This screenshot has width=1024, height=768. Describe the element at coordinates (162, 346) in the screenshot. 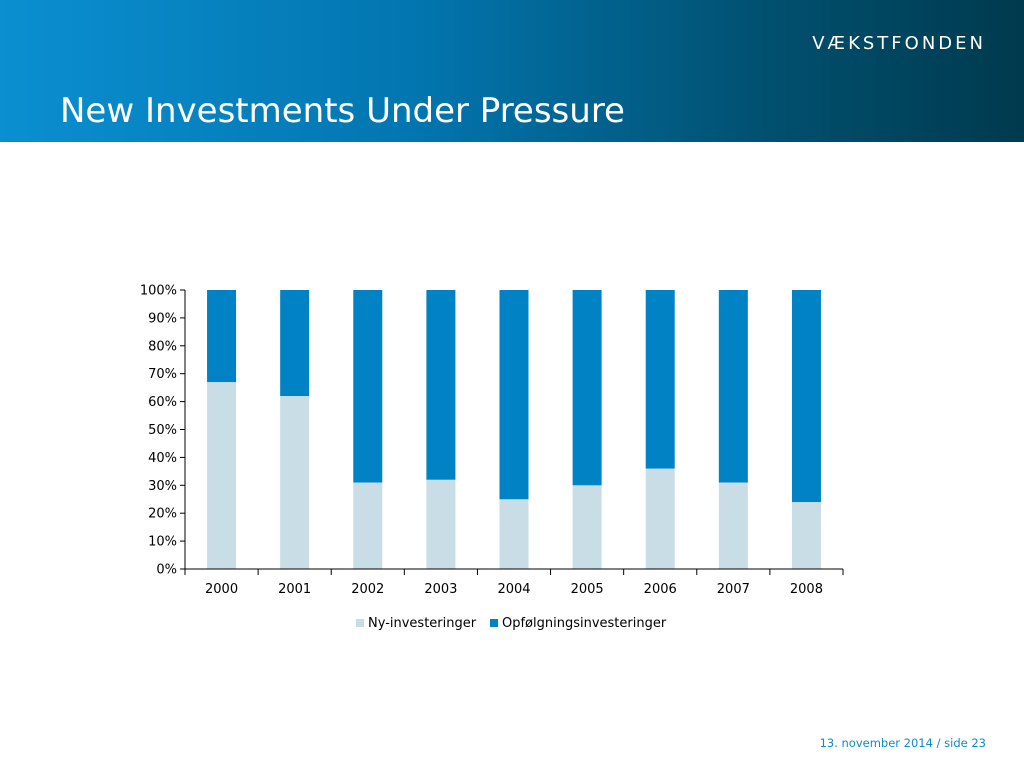

I see `y-tick-label: 80%` at that location.